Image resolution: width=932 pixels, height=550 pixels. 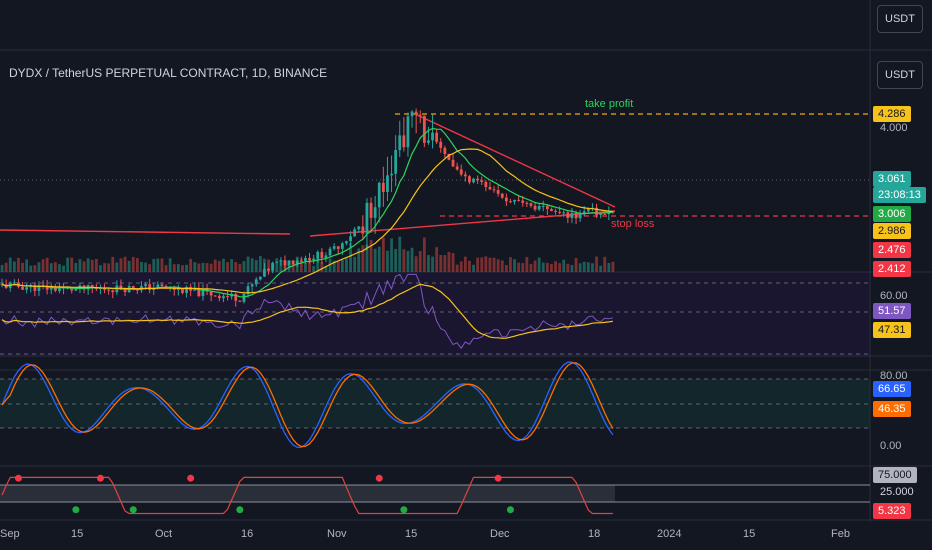 What do you see at coordinates (892, 269) in the screenshot?
I see `low-price-tag: 2.412` at bounding box center [892, 269].